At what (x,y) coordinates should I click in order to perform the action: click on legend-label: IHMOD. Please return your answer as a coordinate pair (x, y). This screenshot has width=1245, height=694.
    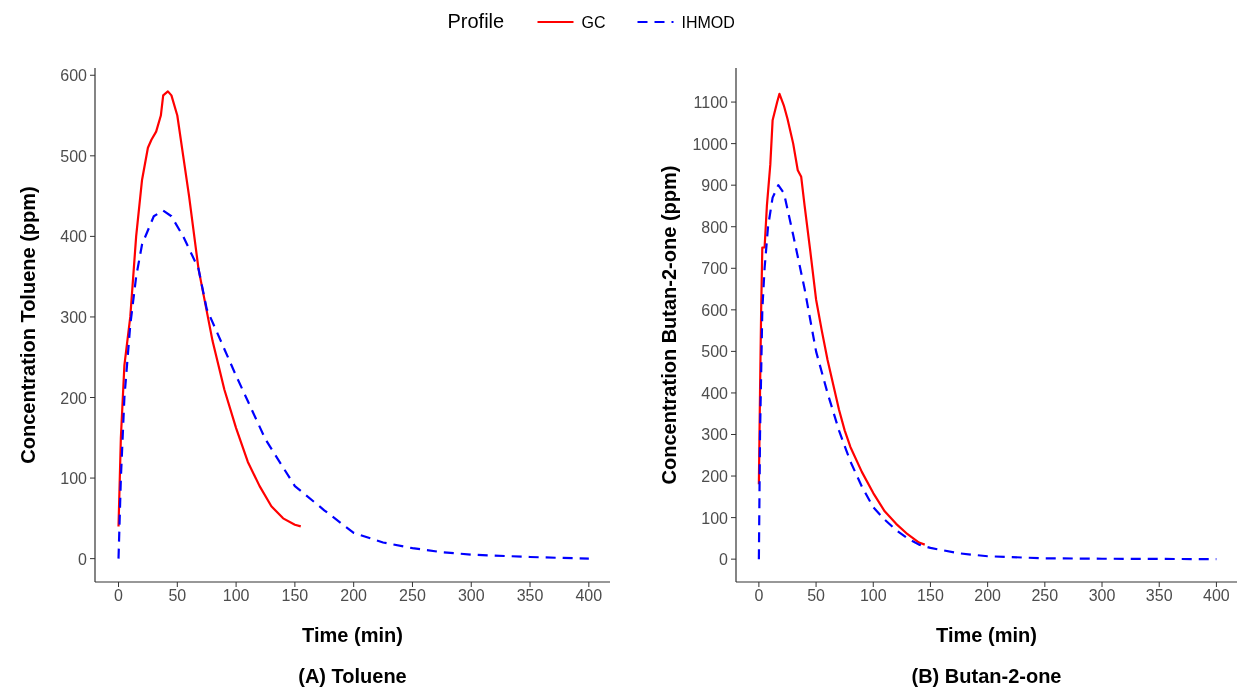
    Looking at the image, I should click on (708, 22).